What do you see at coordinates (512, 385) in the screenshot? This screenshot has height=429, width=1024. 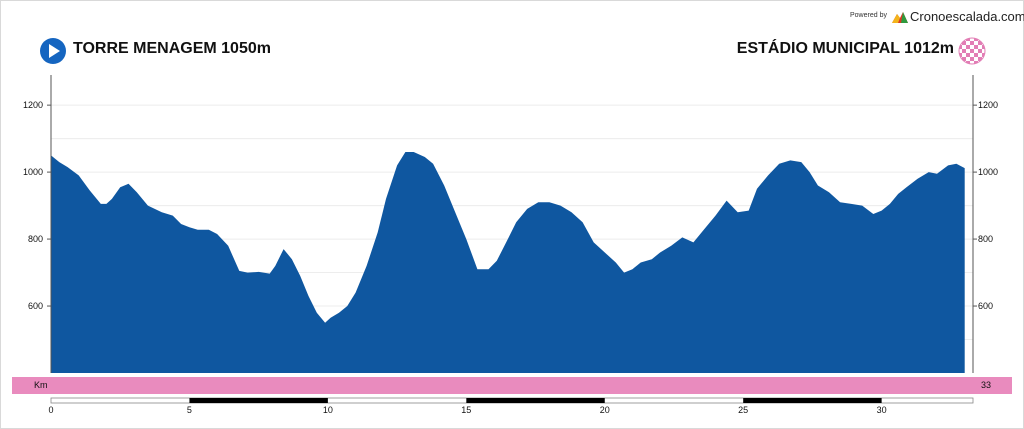 I see `km-band` at bounding box center [512, 385].